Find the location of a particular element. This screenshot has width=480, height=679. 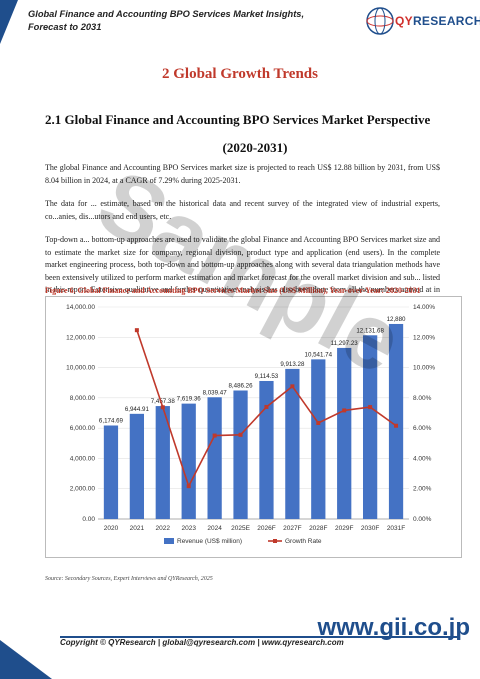

y-right-tick-label: 2.00% is located at coordinates (422, 489).